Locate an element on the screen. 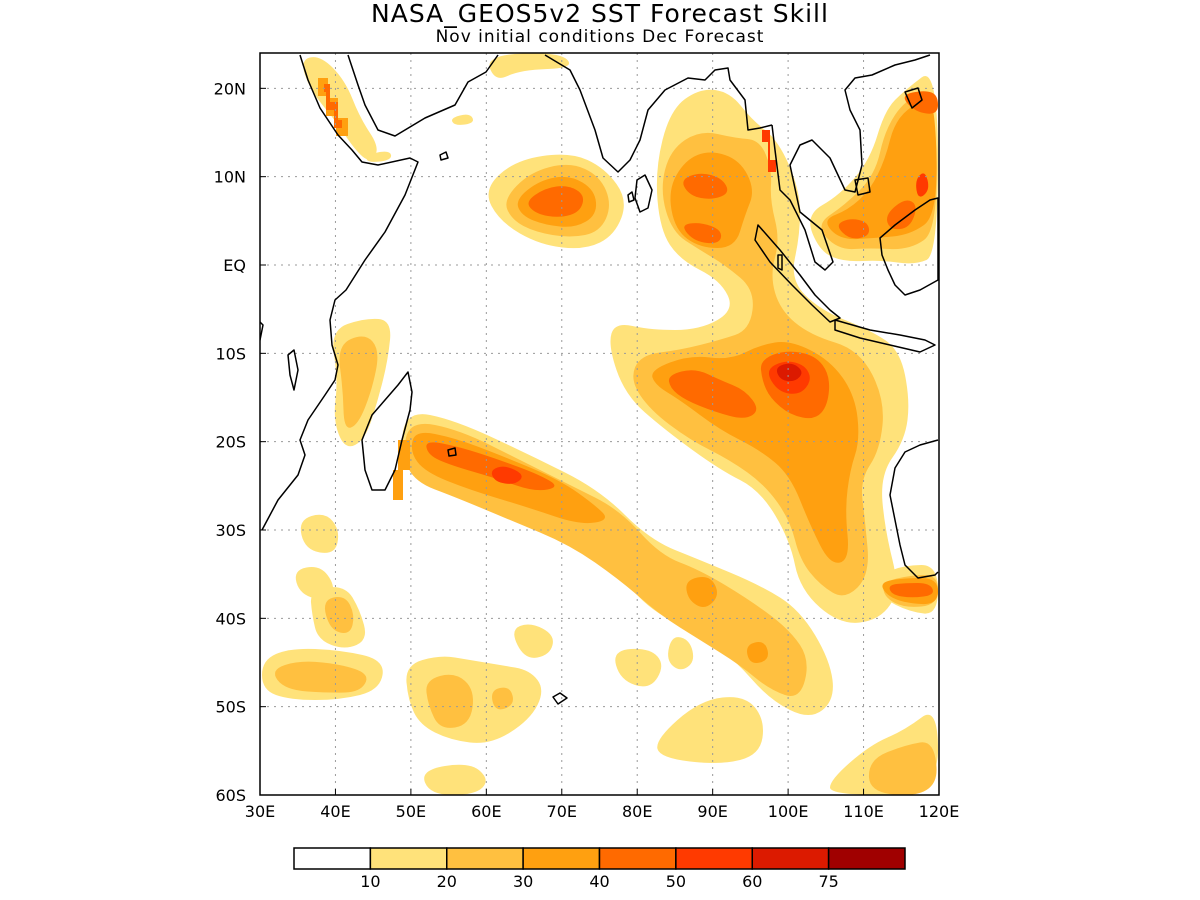  colorbar-label: 20 is located at coordinates (447, 881).